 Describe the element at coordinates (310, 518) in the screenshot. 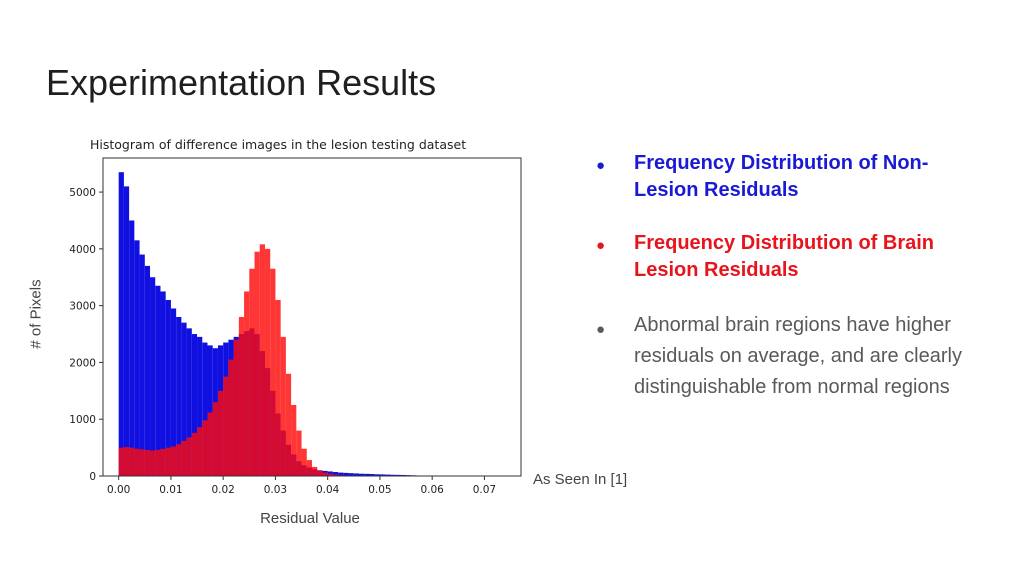

I see `x-axis-label: Residual Value` at that location.